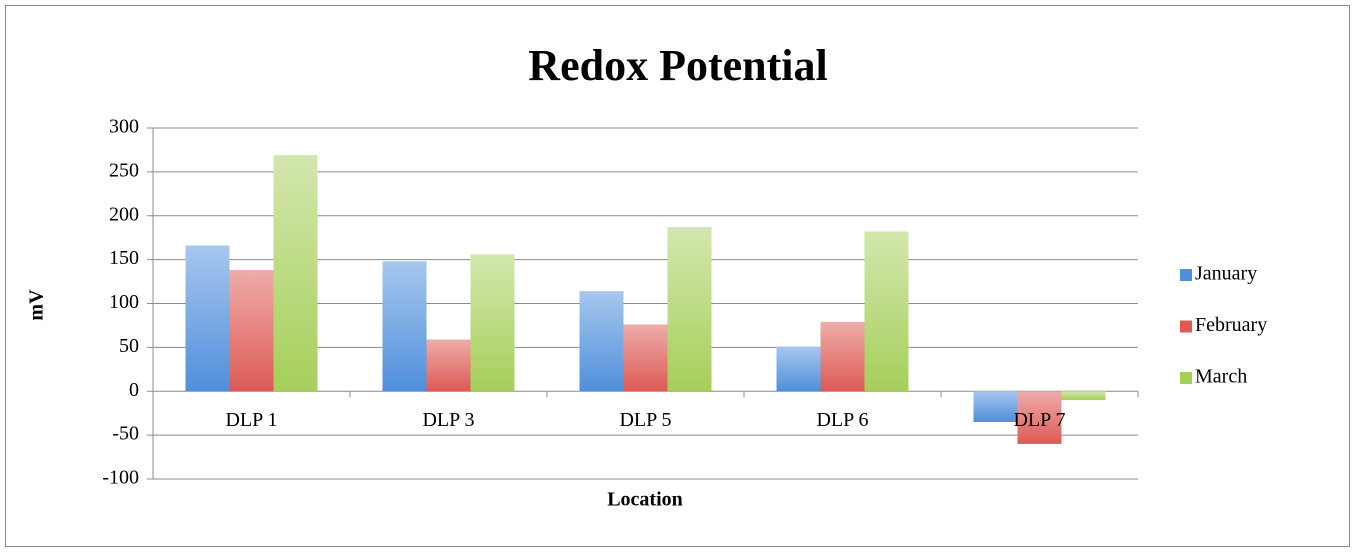 The image size is (1355, 552). What do you see at coordinates (842, 420) in the screenshot?
I see `x-tick-label: DLP 6` at bounding box center [842, 420].